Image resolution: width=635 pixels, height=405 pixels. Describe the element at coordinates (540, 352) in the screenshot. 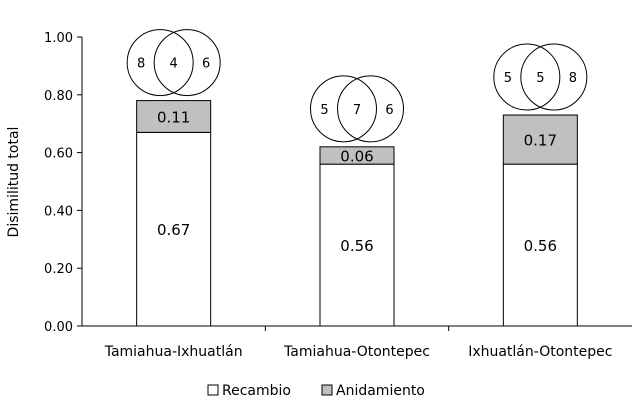

I see `x-tick-label: Ixhuatlán-Otontepec` at that location.